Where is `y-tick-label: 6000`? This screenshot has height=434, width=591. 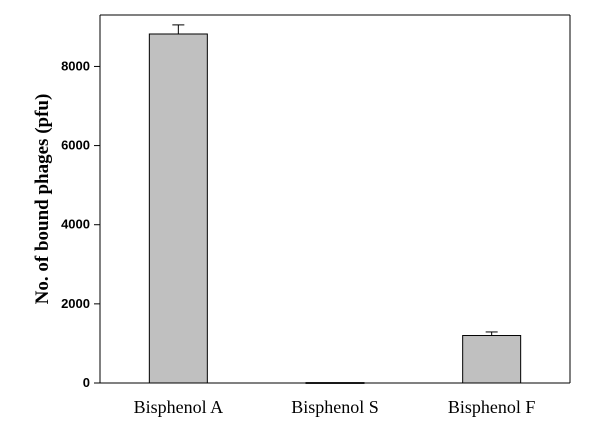
y-tick-label: 6000 is located at coordinates (75, 145).